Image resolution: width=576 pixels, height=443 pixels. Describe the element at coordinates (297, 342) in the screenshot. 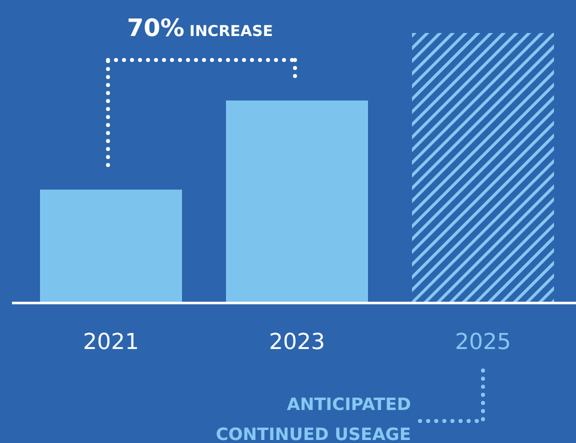

I see `x-tick-label: 2023` at that location.